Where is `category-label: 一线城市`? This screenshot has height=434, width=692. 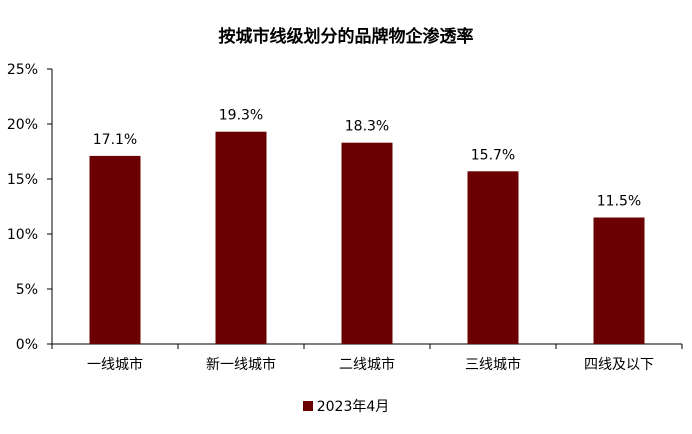 category-label: 一线城市 is located at coordinates (115, 364).